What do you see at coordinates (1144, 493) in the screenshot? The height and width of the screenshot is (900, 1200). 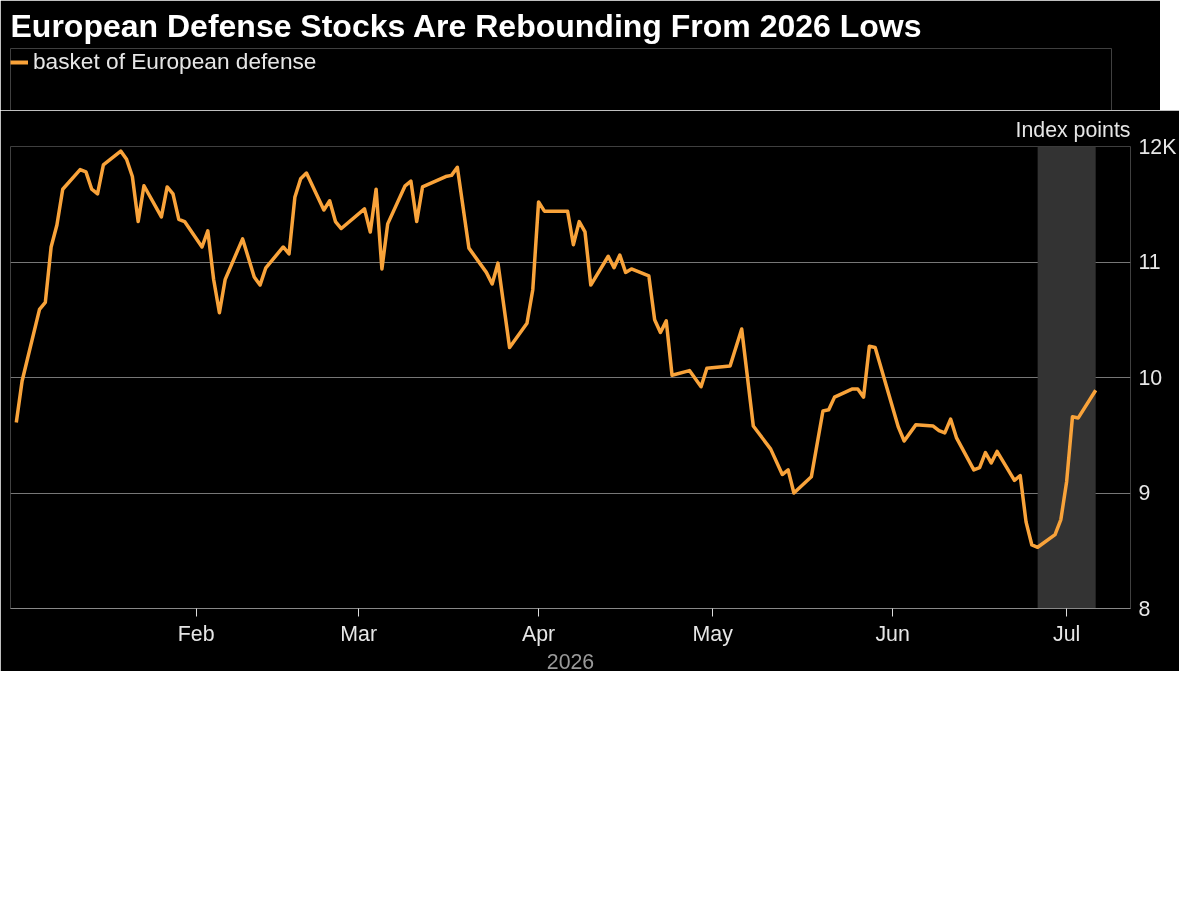 I see `y-tick-label: 9` at bounding box center [1144, 493].